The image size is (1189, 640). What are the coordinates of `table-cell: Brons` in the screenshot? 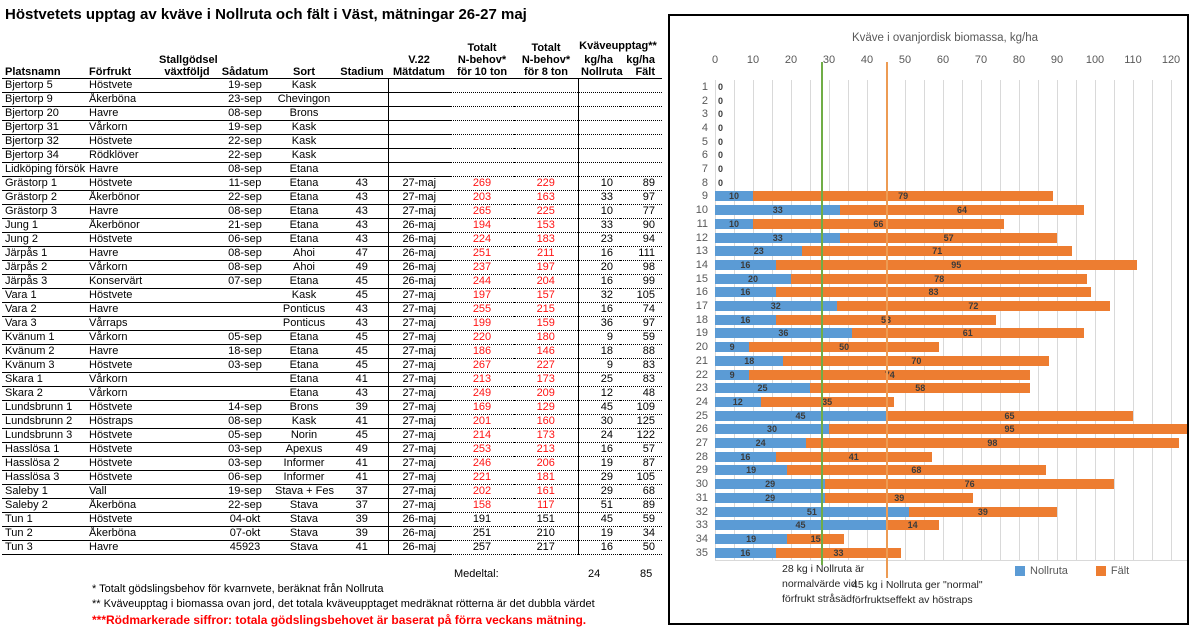 It's located at (304, 113).